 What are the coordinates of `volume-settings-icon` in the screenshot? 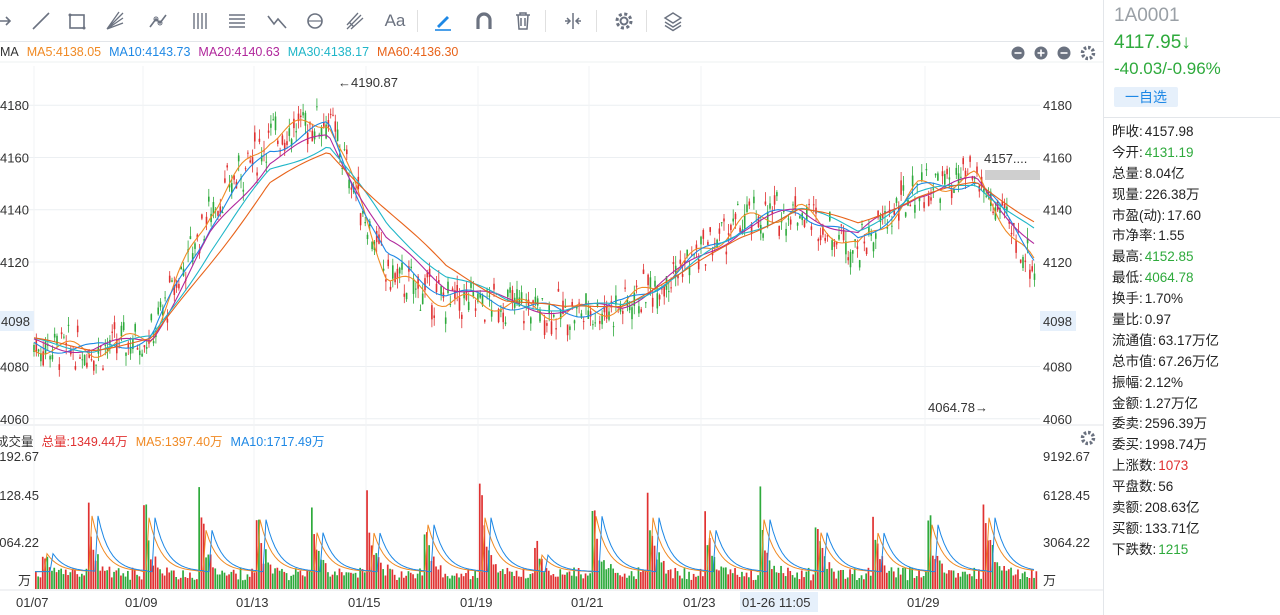 It's located at (1088, 438).